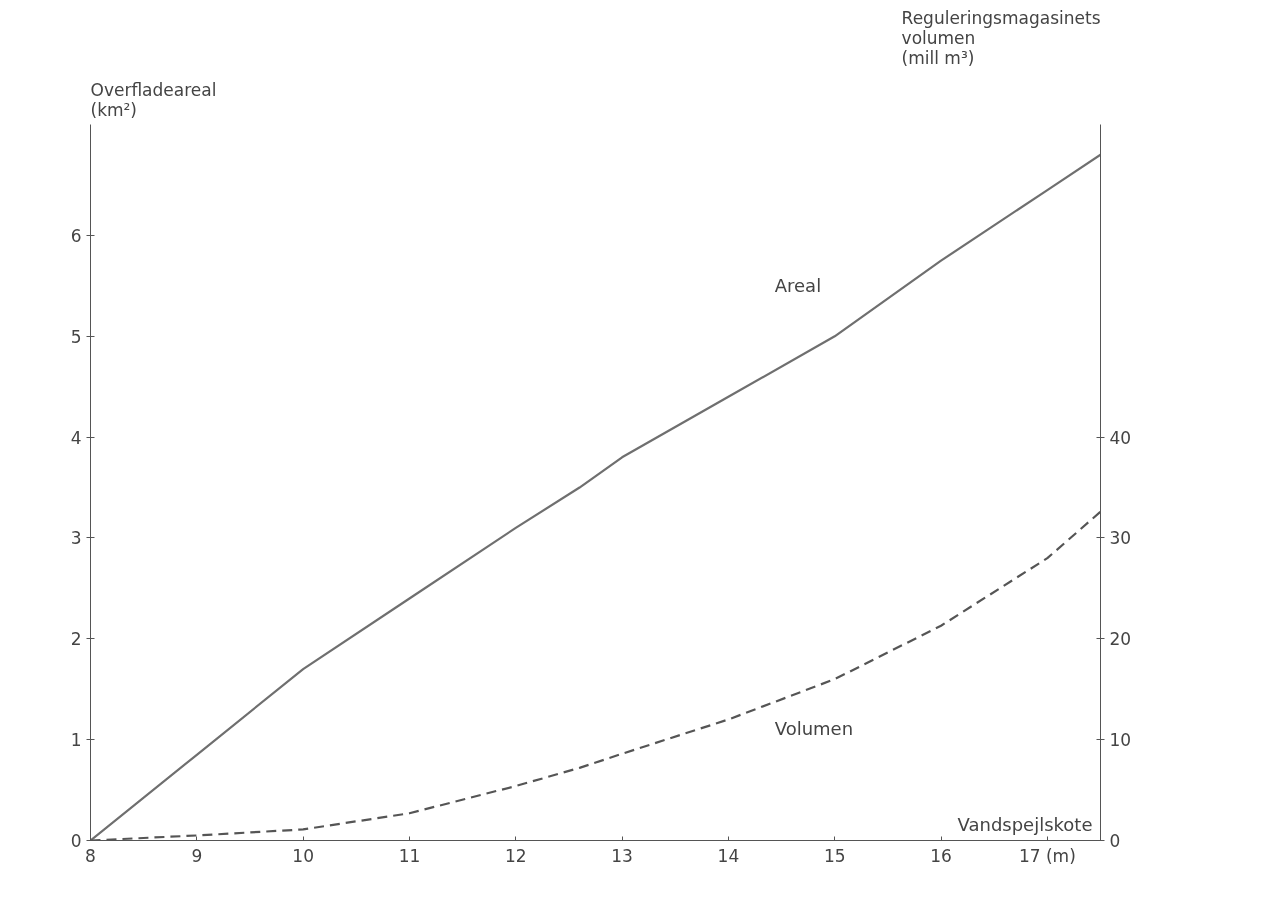  What do you see at coordinates (941, 855) in the screenshot?
I see `x-tick-label: 16` at bounding box center [941, 855].